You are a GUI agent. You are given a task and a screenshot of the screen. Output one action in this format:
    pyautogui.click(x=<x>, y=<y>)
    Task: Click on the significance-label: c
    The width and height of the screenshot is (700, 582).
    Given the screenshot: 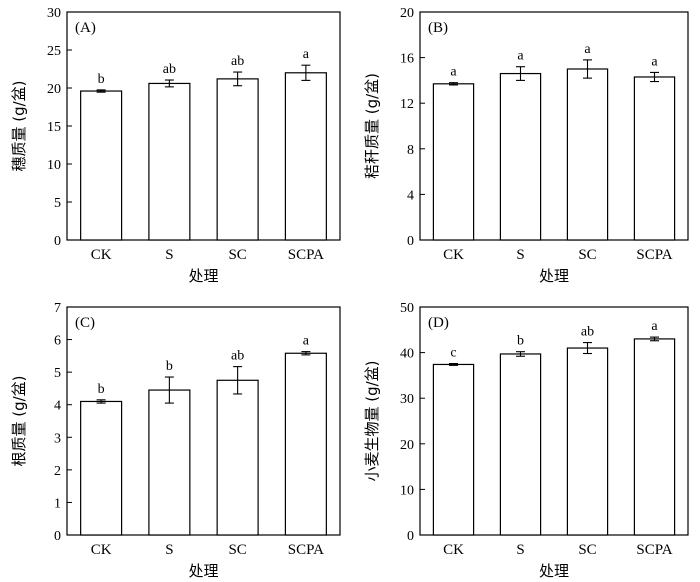 What is the action you would take?
    pyautogui.click(x=453, y=353)
    